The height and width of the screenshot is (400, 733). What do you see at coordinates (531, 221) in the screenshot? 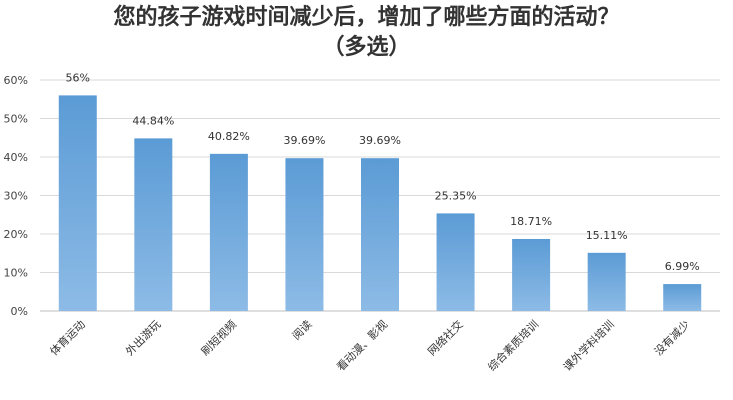
I see `data-label: 18.71%` at bounding box center [531, 221].